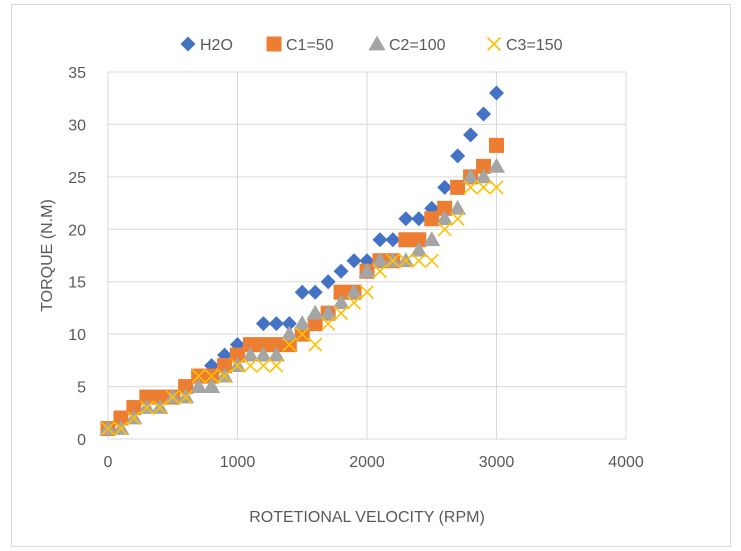  I want to click on x-tick-label: 0, so click(108, 462).